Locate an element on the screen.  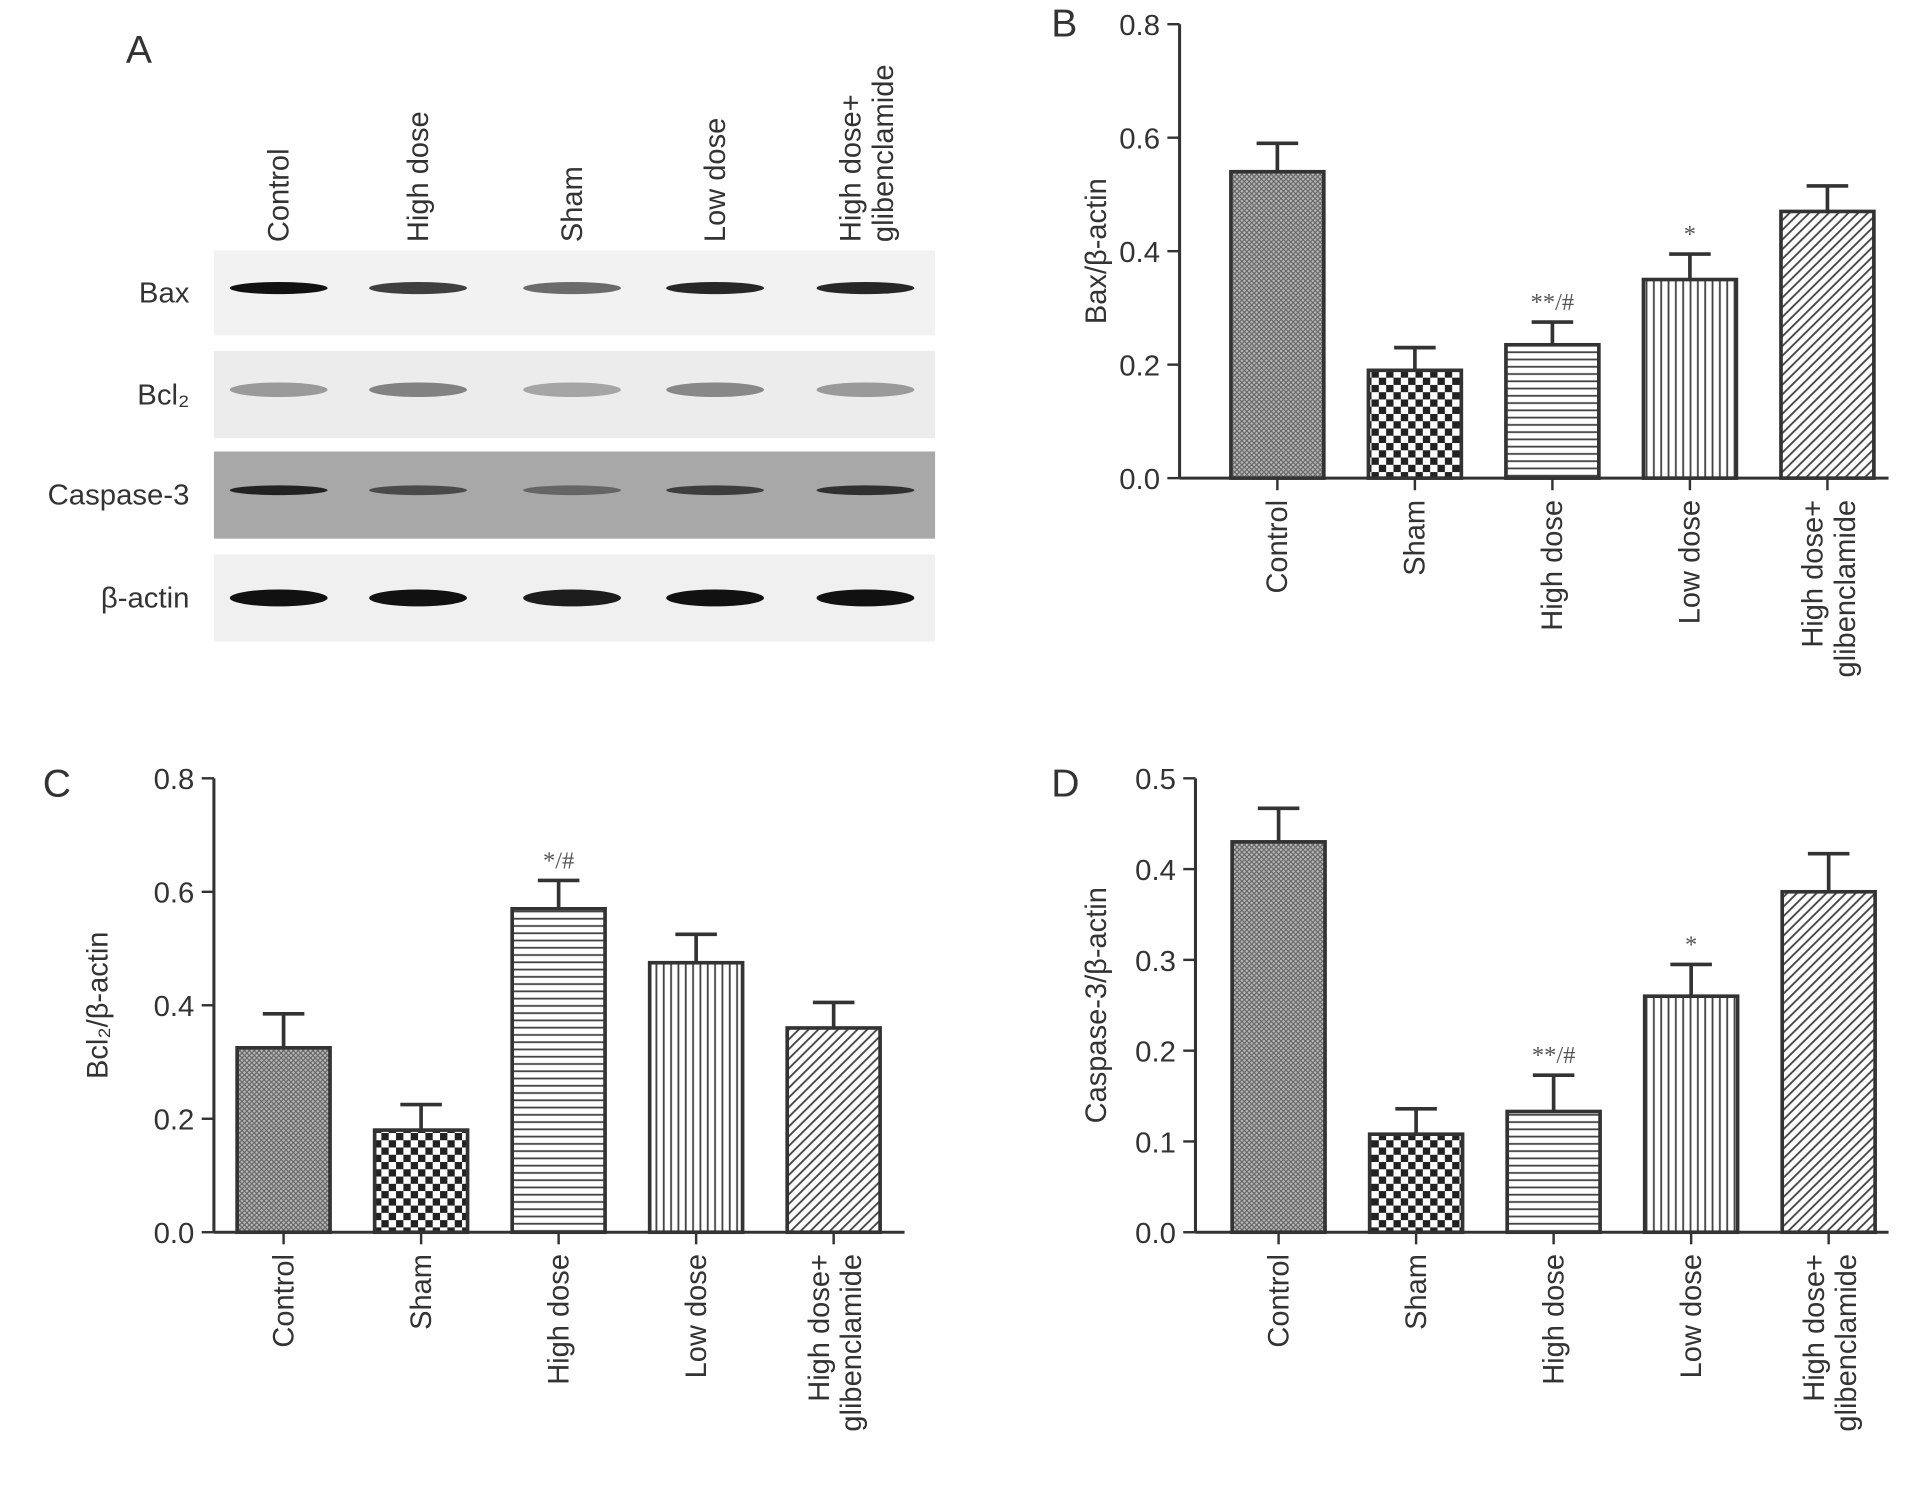
blot-strip is located at coordinates (574, 495).